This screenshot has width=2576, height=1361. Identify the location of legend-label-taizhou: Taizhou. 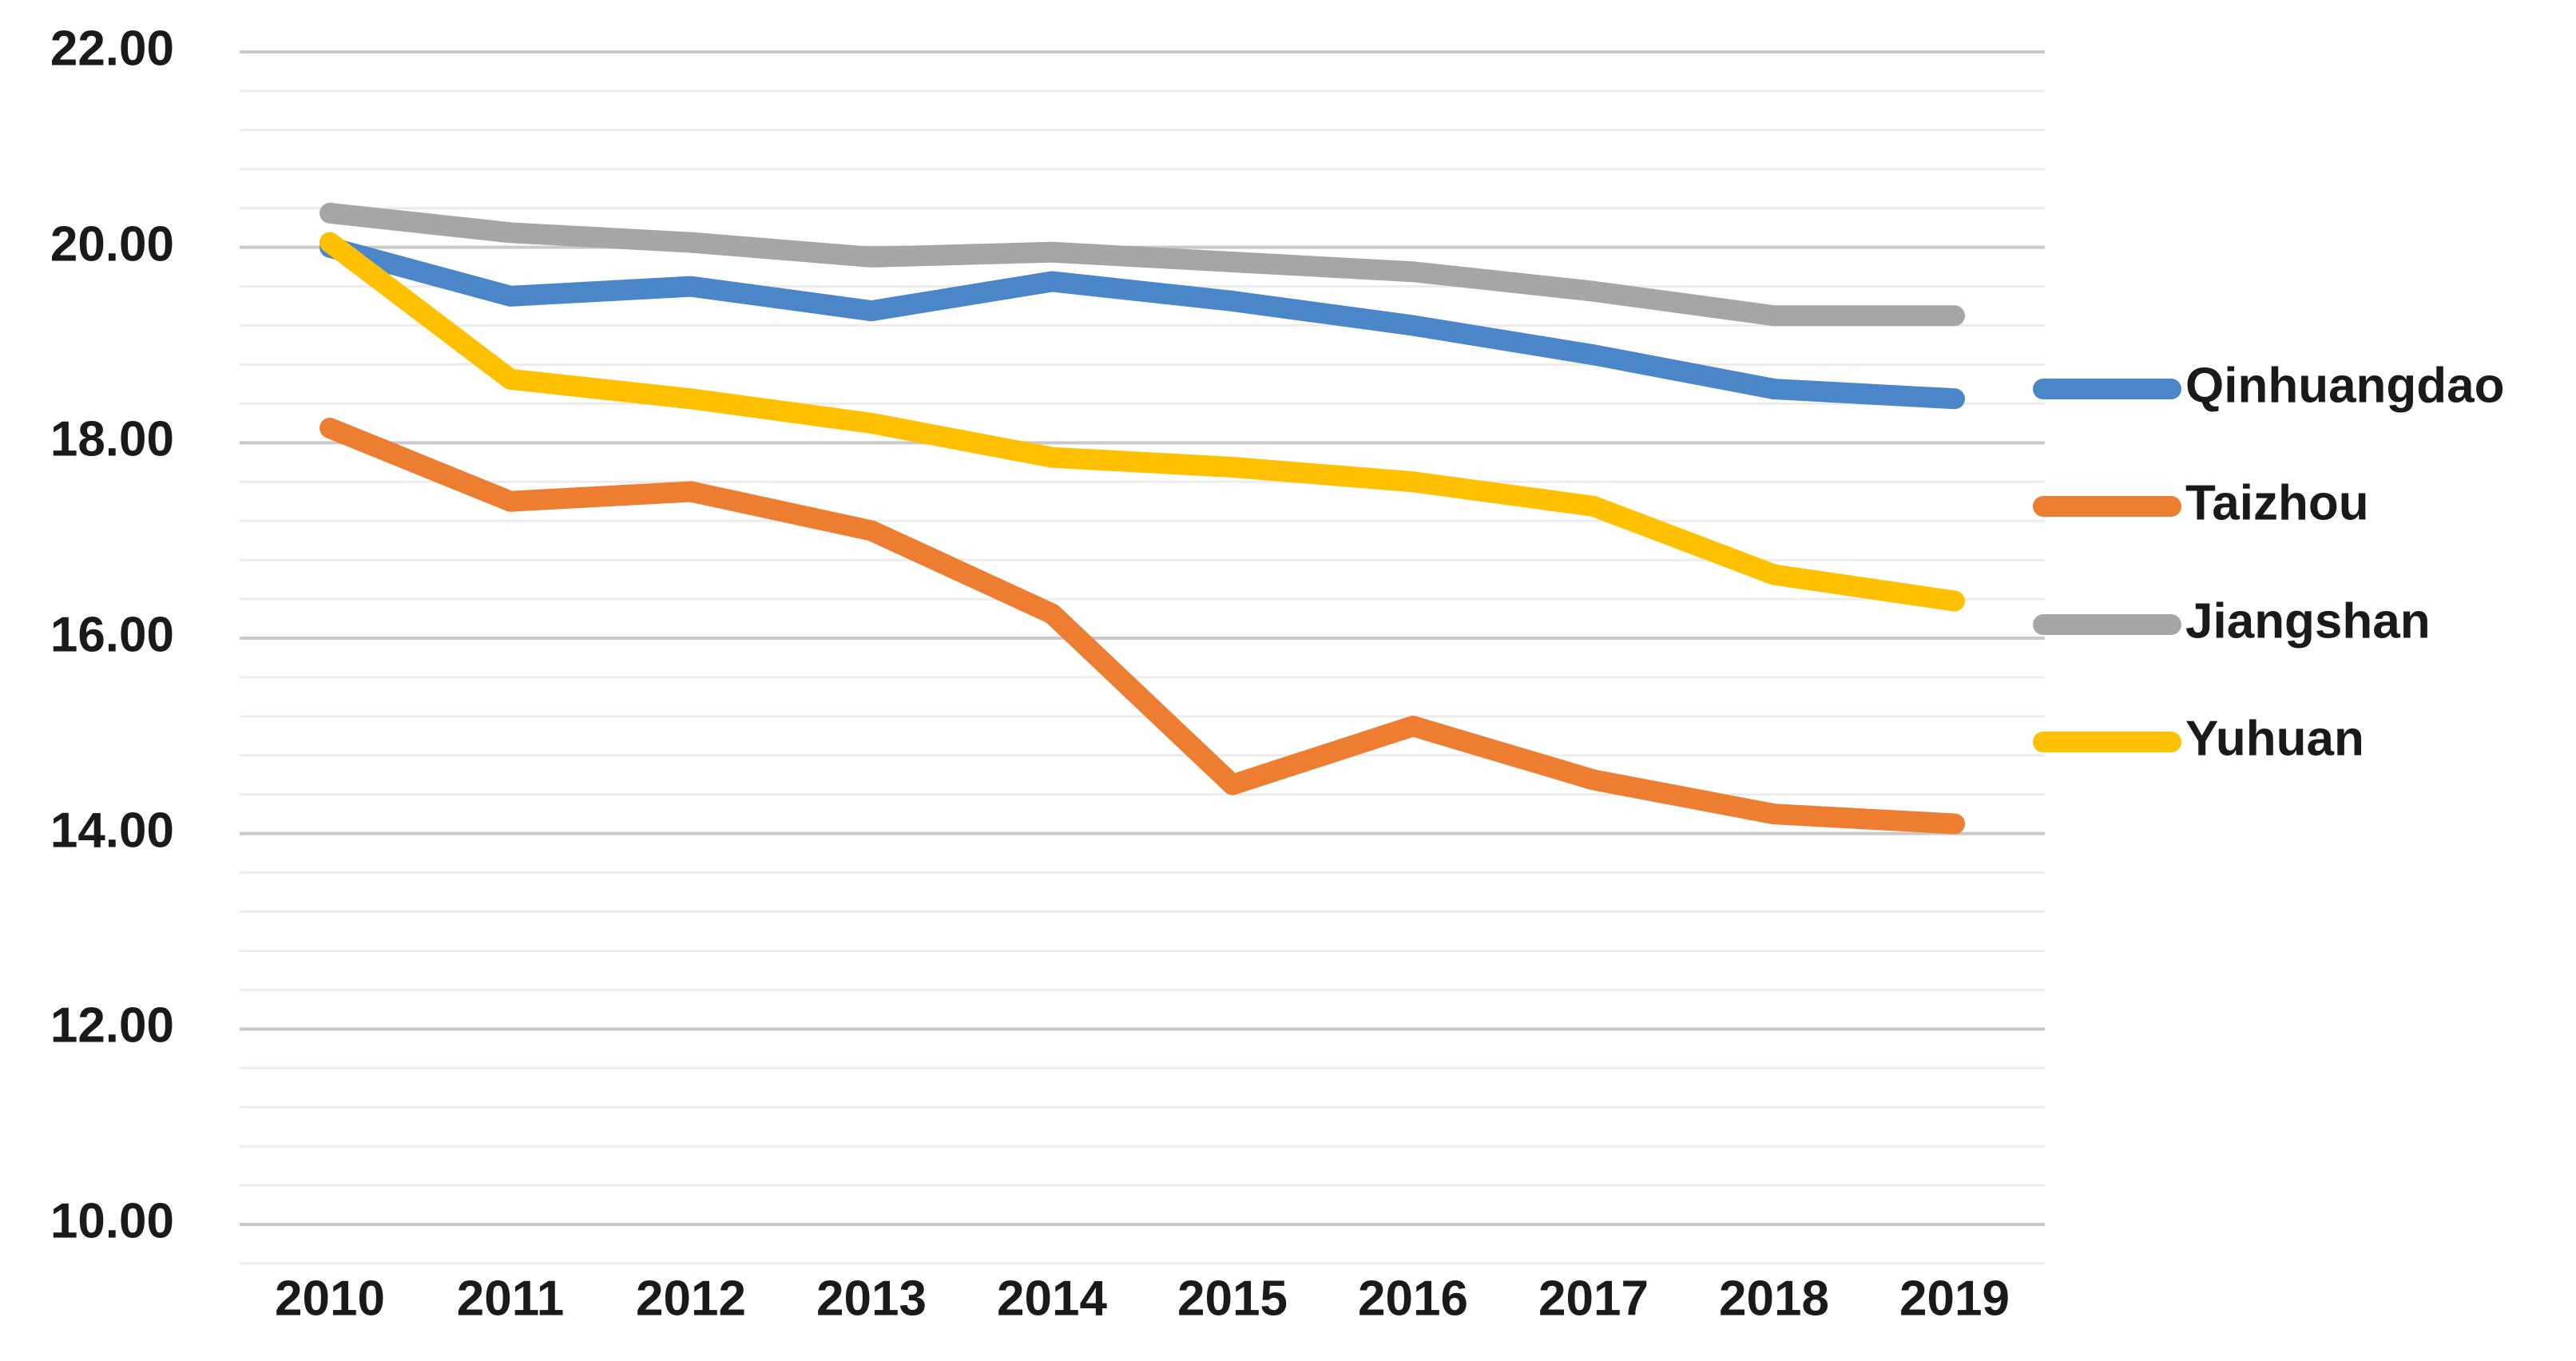
(2277, 502).